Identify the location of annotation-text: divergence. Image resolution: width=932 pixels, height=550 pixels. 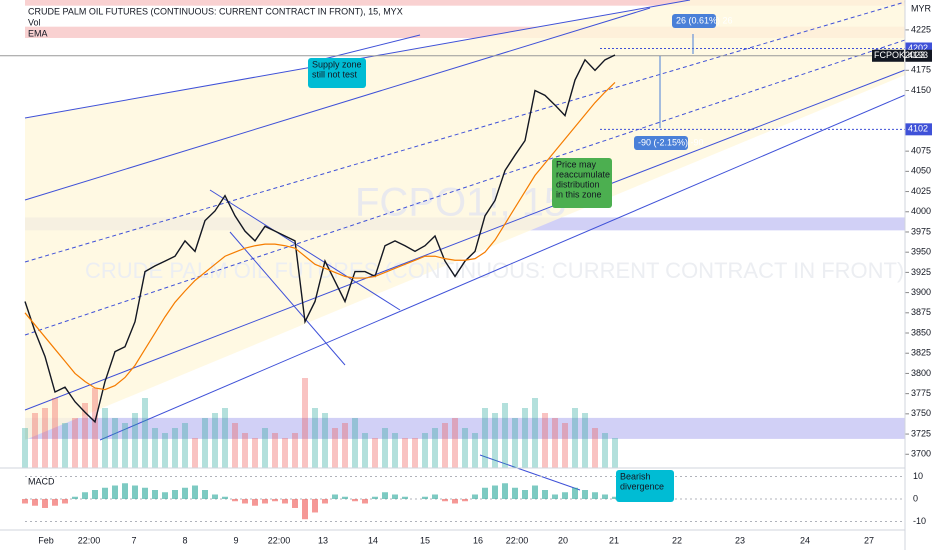
(642, 486).